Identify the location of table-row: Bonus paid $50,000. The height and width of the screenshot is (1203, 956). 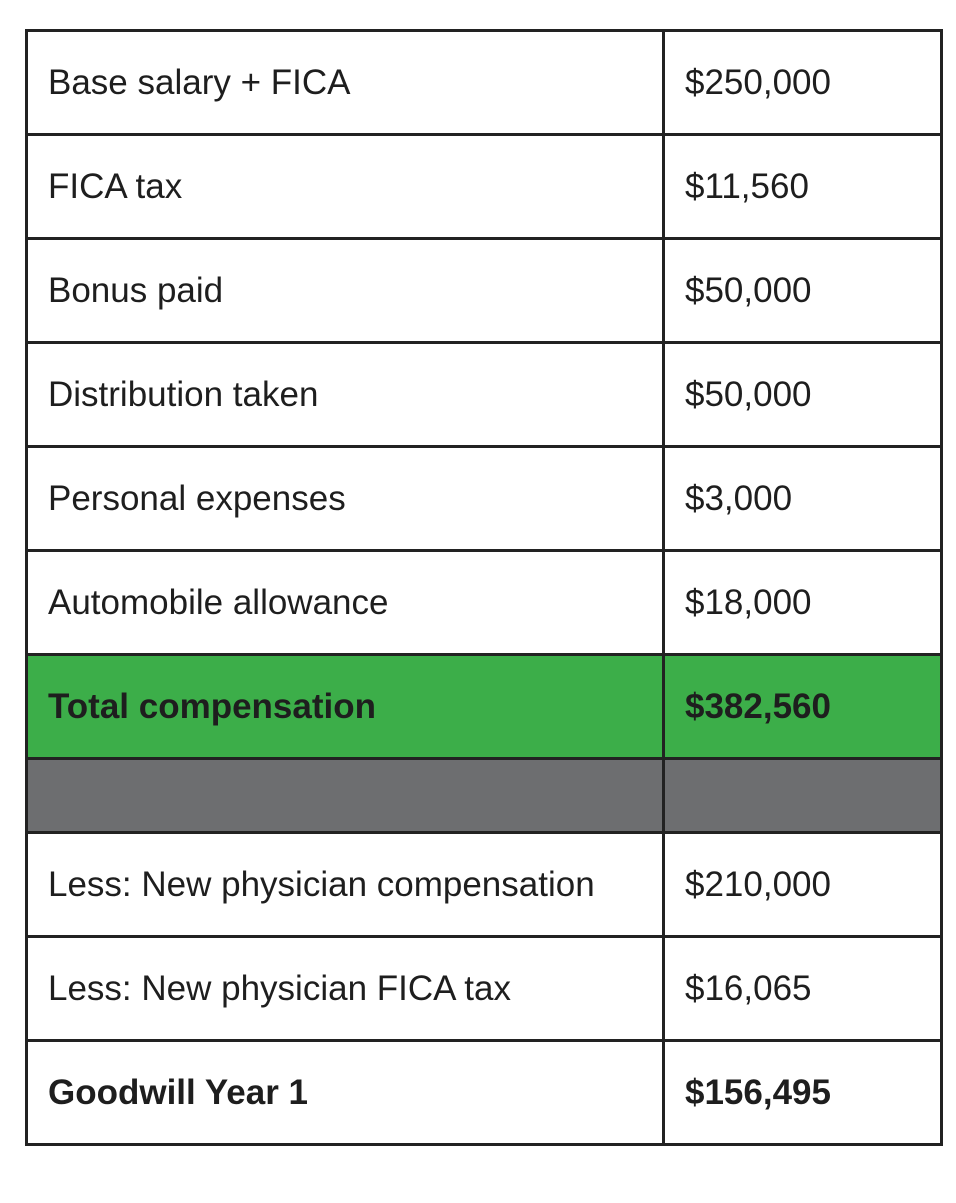
(484, 290).